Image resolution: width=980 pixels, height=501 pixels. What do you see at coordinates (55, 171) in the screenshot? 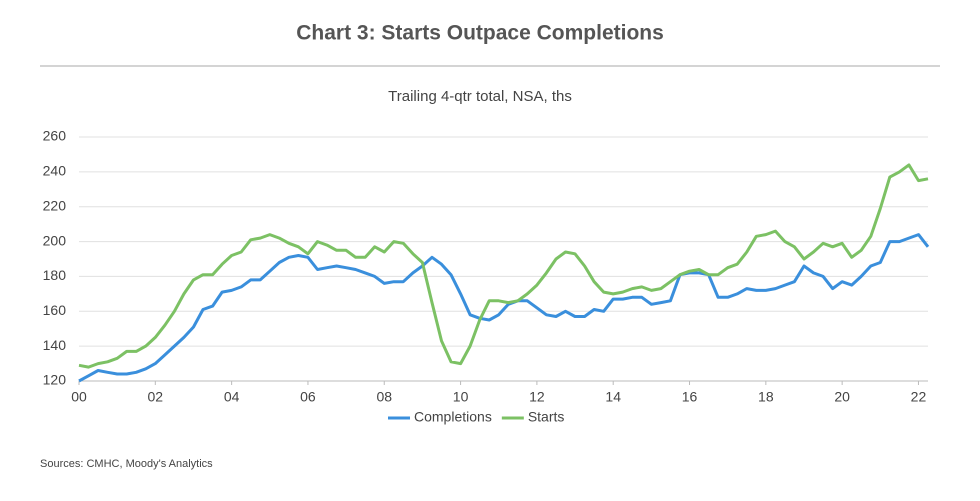
I see `y-tick-label: 240` at bounding box center [55, 171].